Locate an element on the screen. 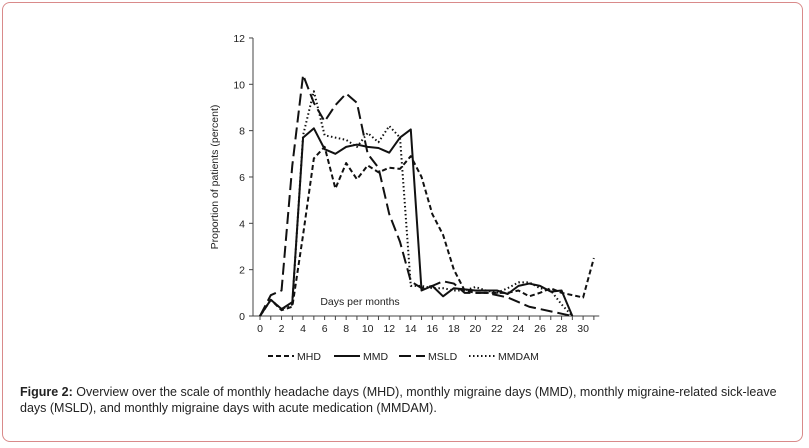 This screenshot has height=448, width=809. y-tick-label: 8 is located at coordinates (242, 132).